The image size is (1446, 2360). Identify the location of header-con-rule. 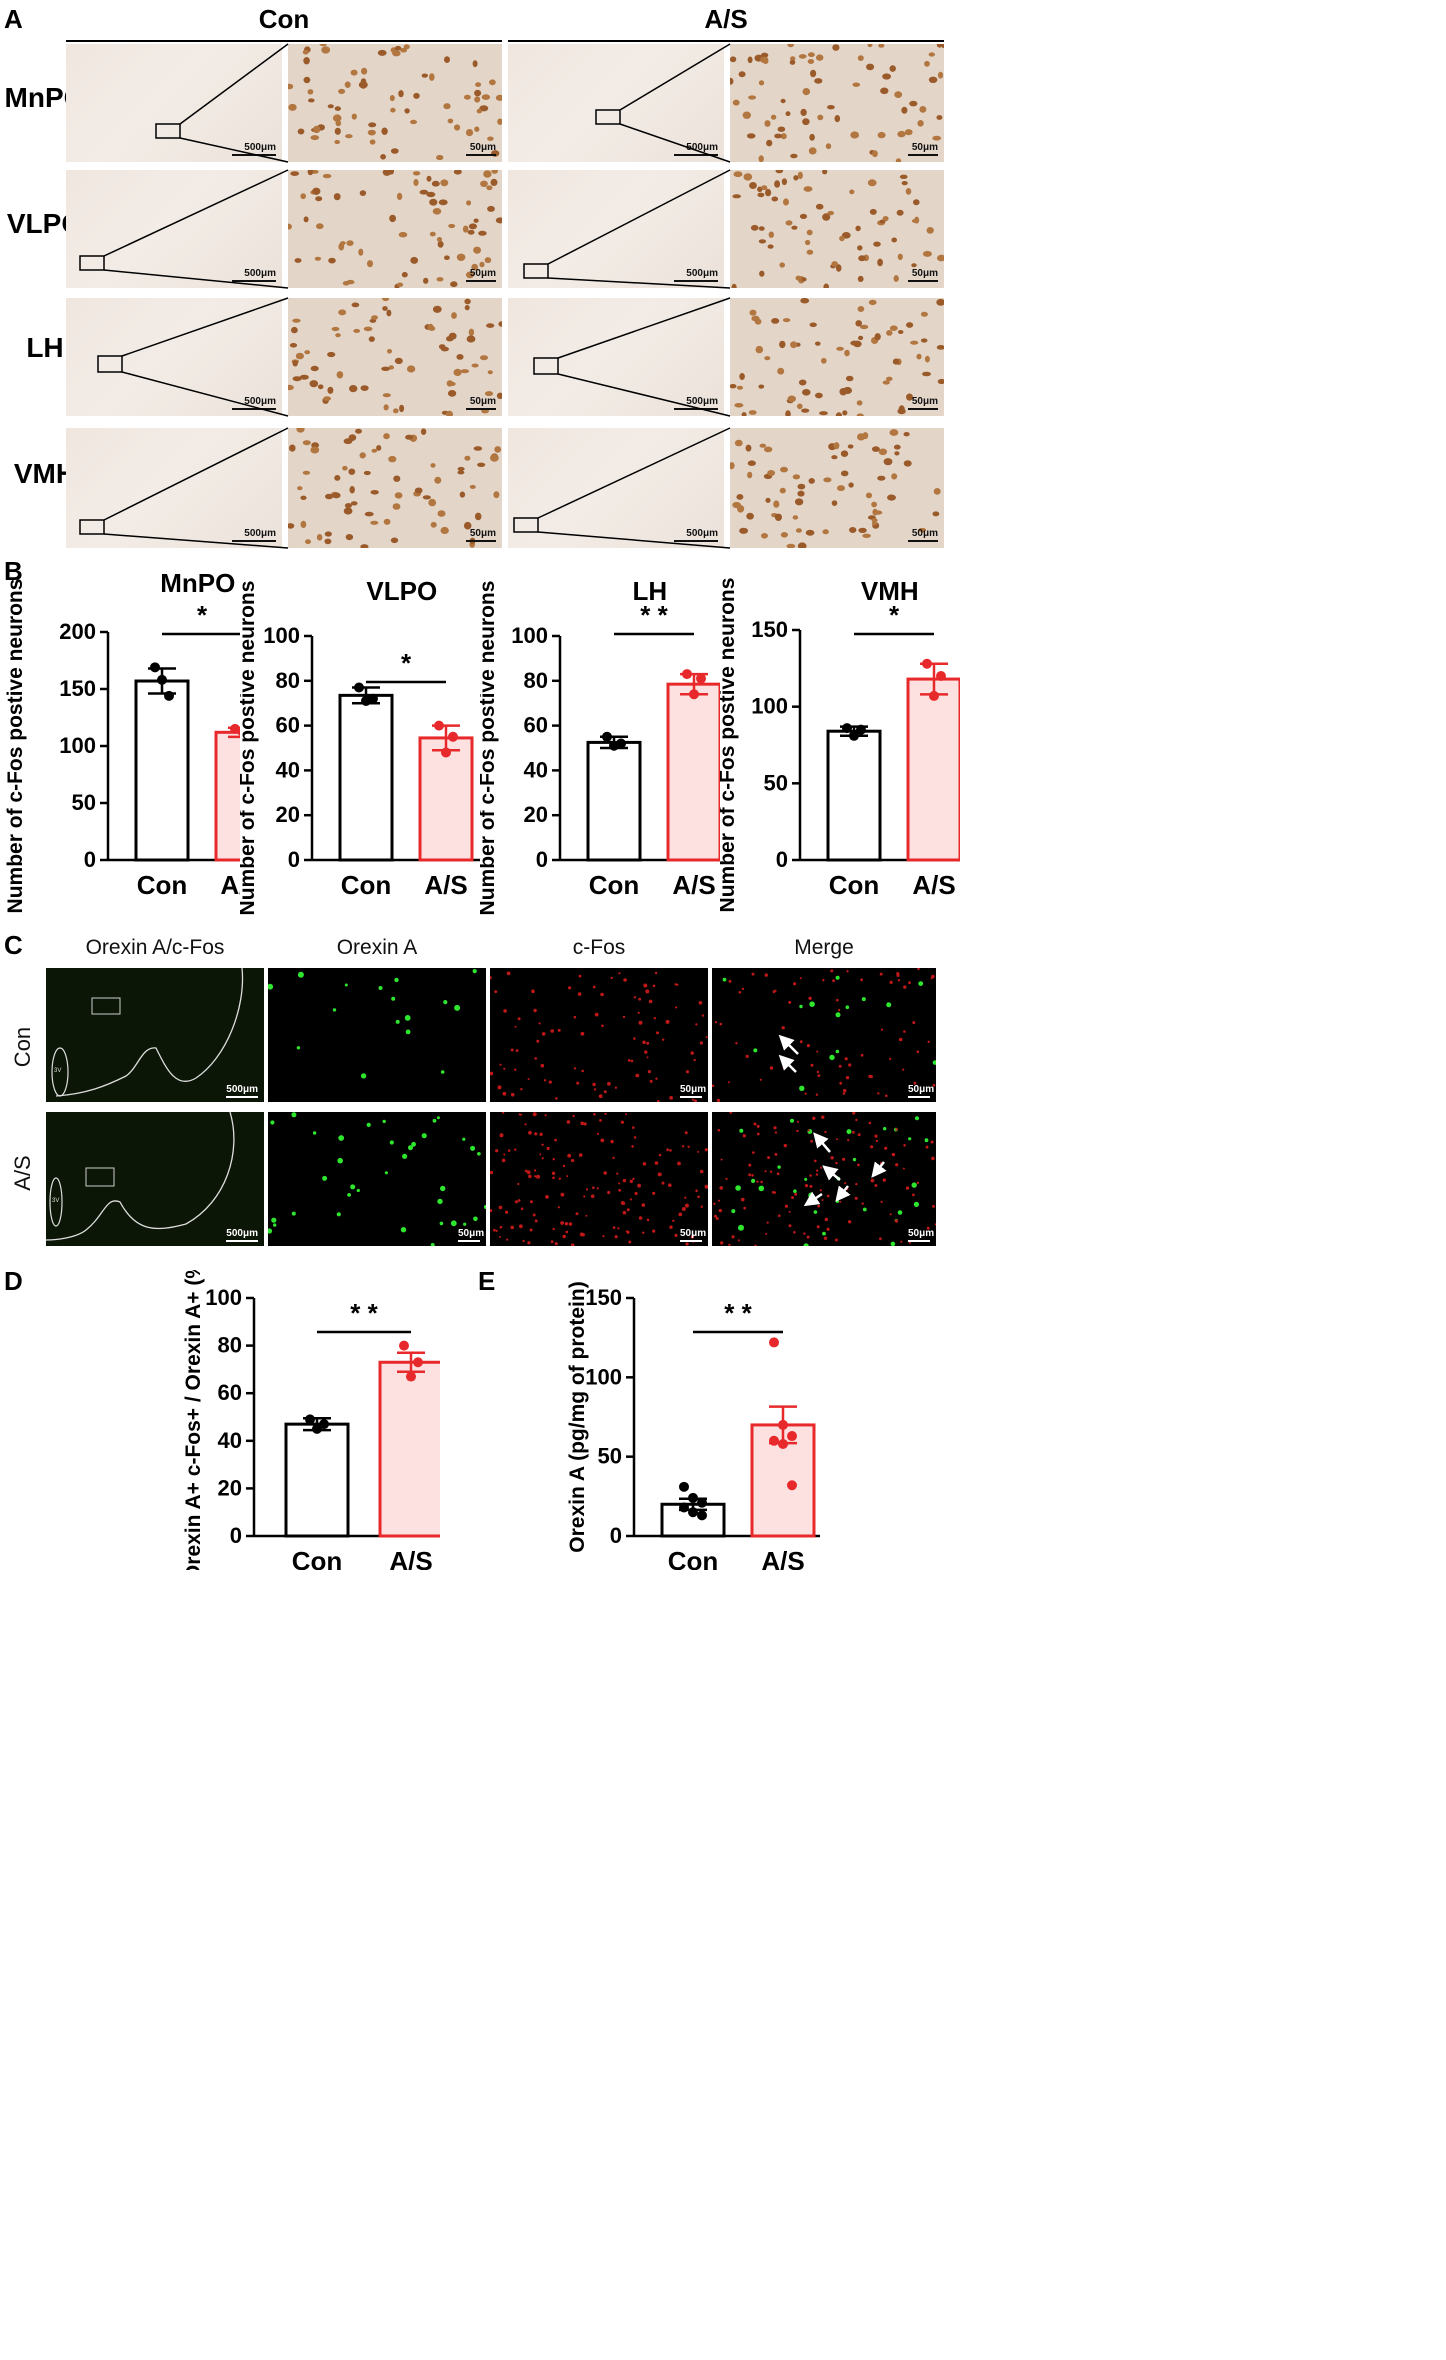
(284, 41).